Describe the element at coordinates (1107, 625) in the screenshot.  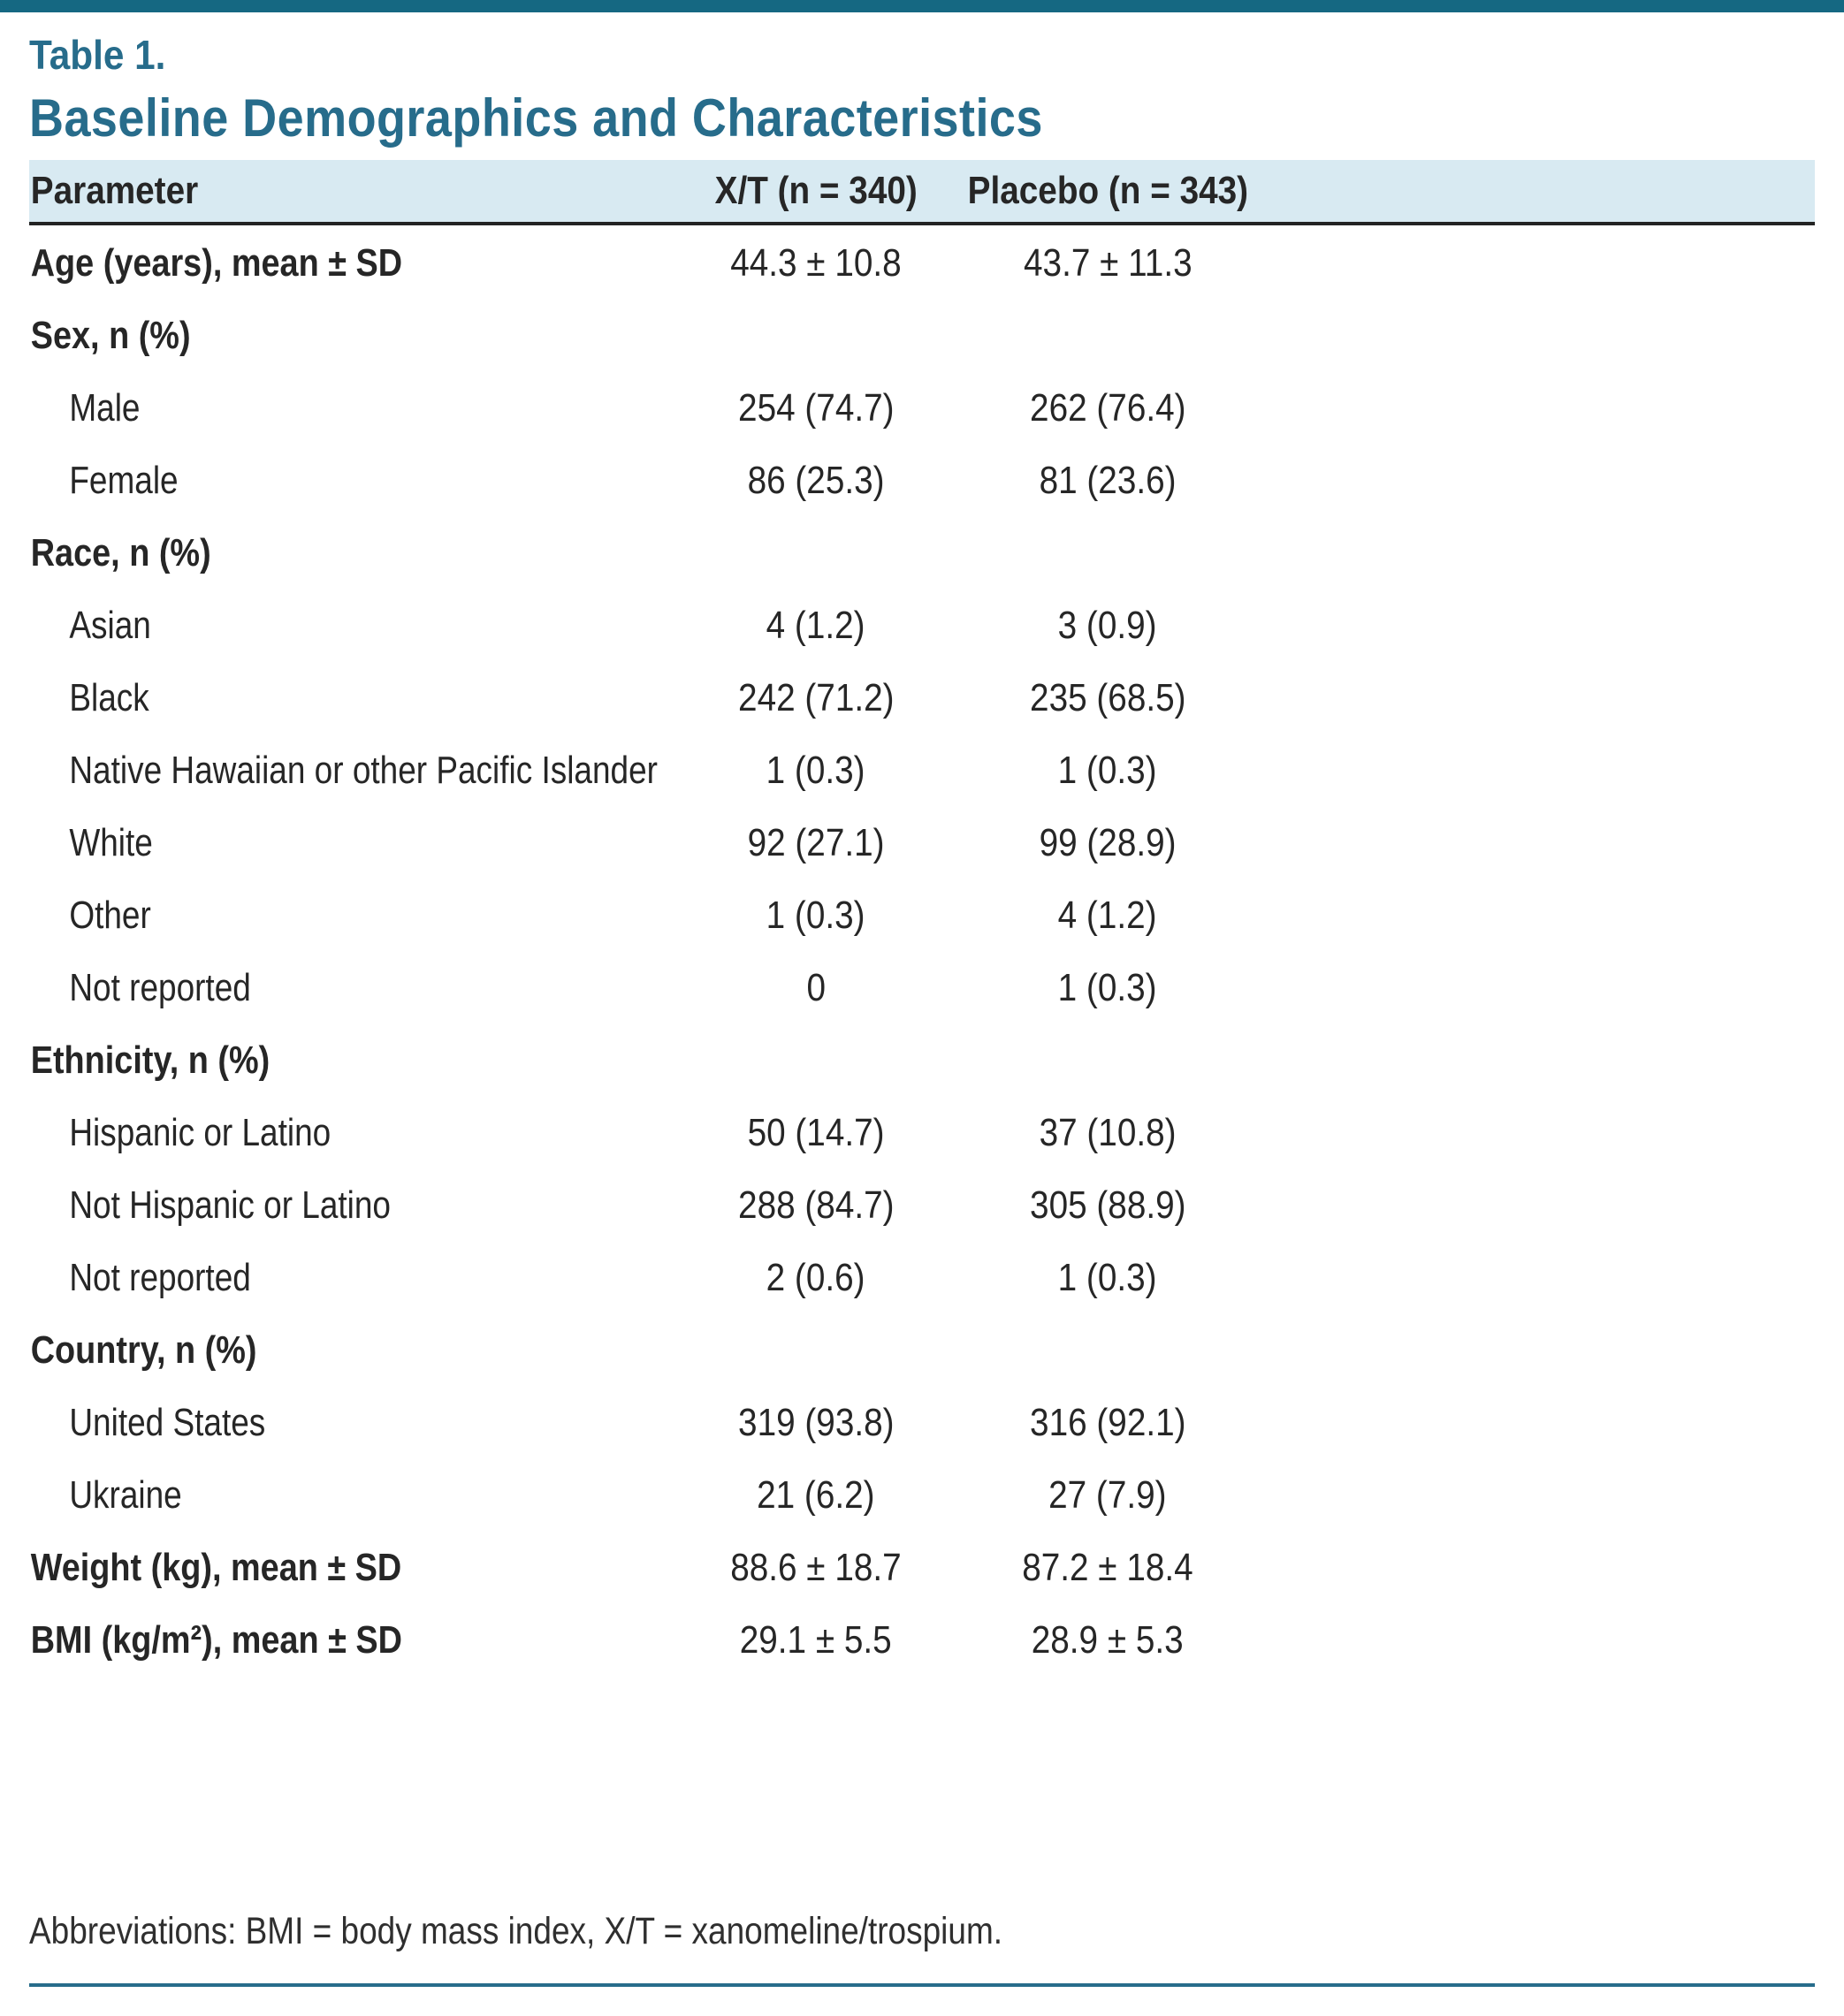
I see `placebo-value: 3 (0.9)` at that location.